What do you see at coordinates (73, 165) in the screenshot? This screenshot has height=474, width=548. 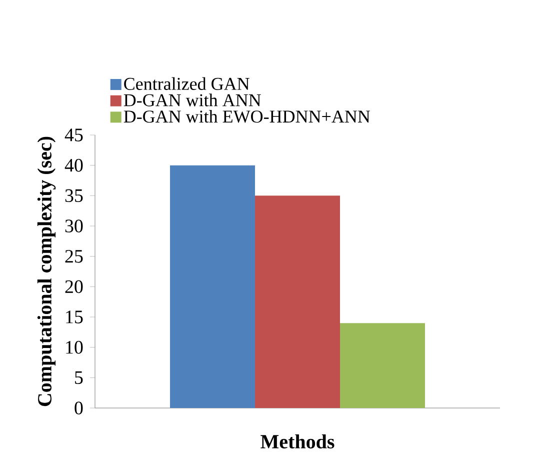 I see `y-tick-label: 40` at bounding box center [73, 165].